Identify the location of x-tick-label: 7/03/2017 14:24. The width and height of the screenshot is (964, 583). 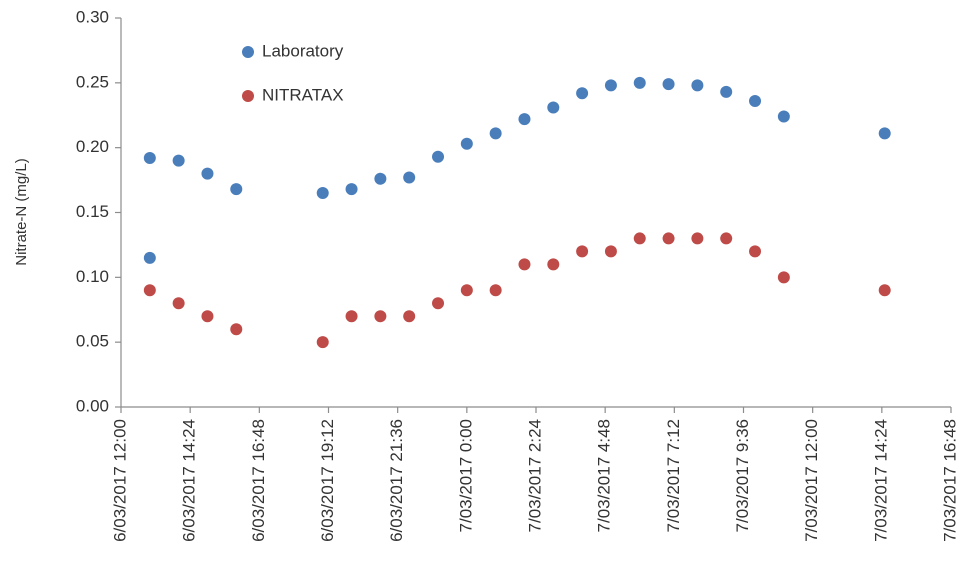
(880, 480).